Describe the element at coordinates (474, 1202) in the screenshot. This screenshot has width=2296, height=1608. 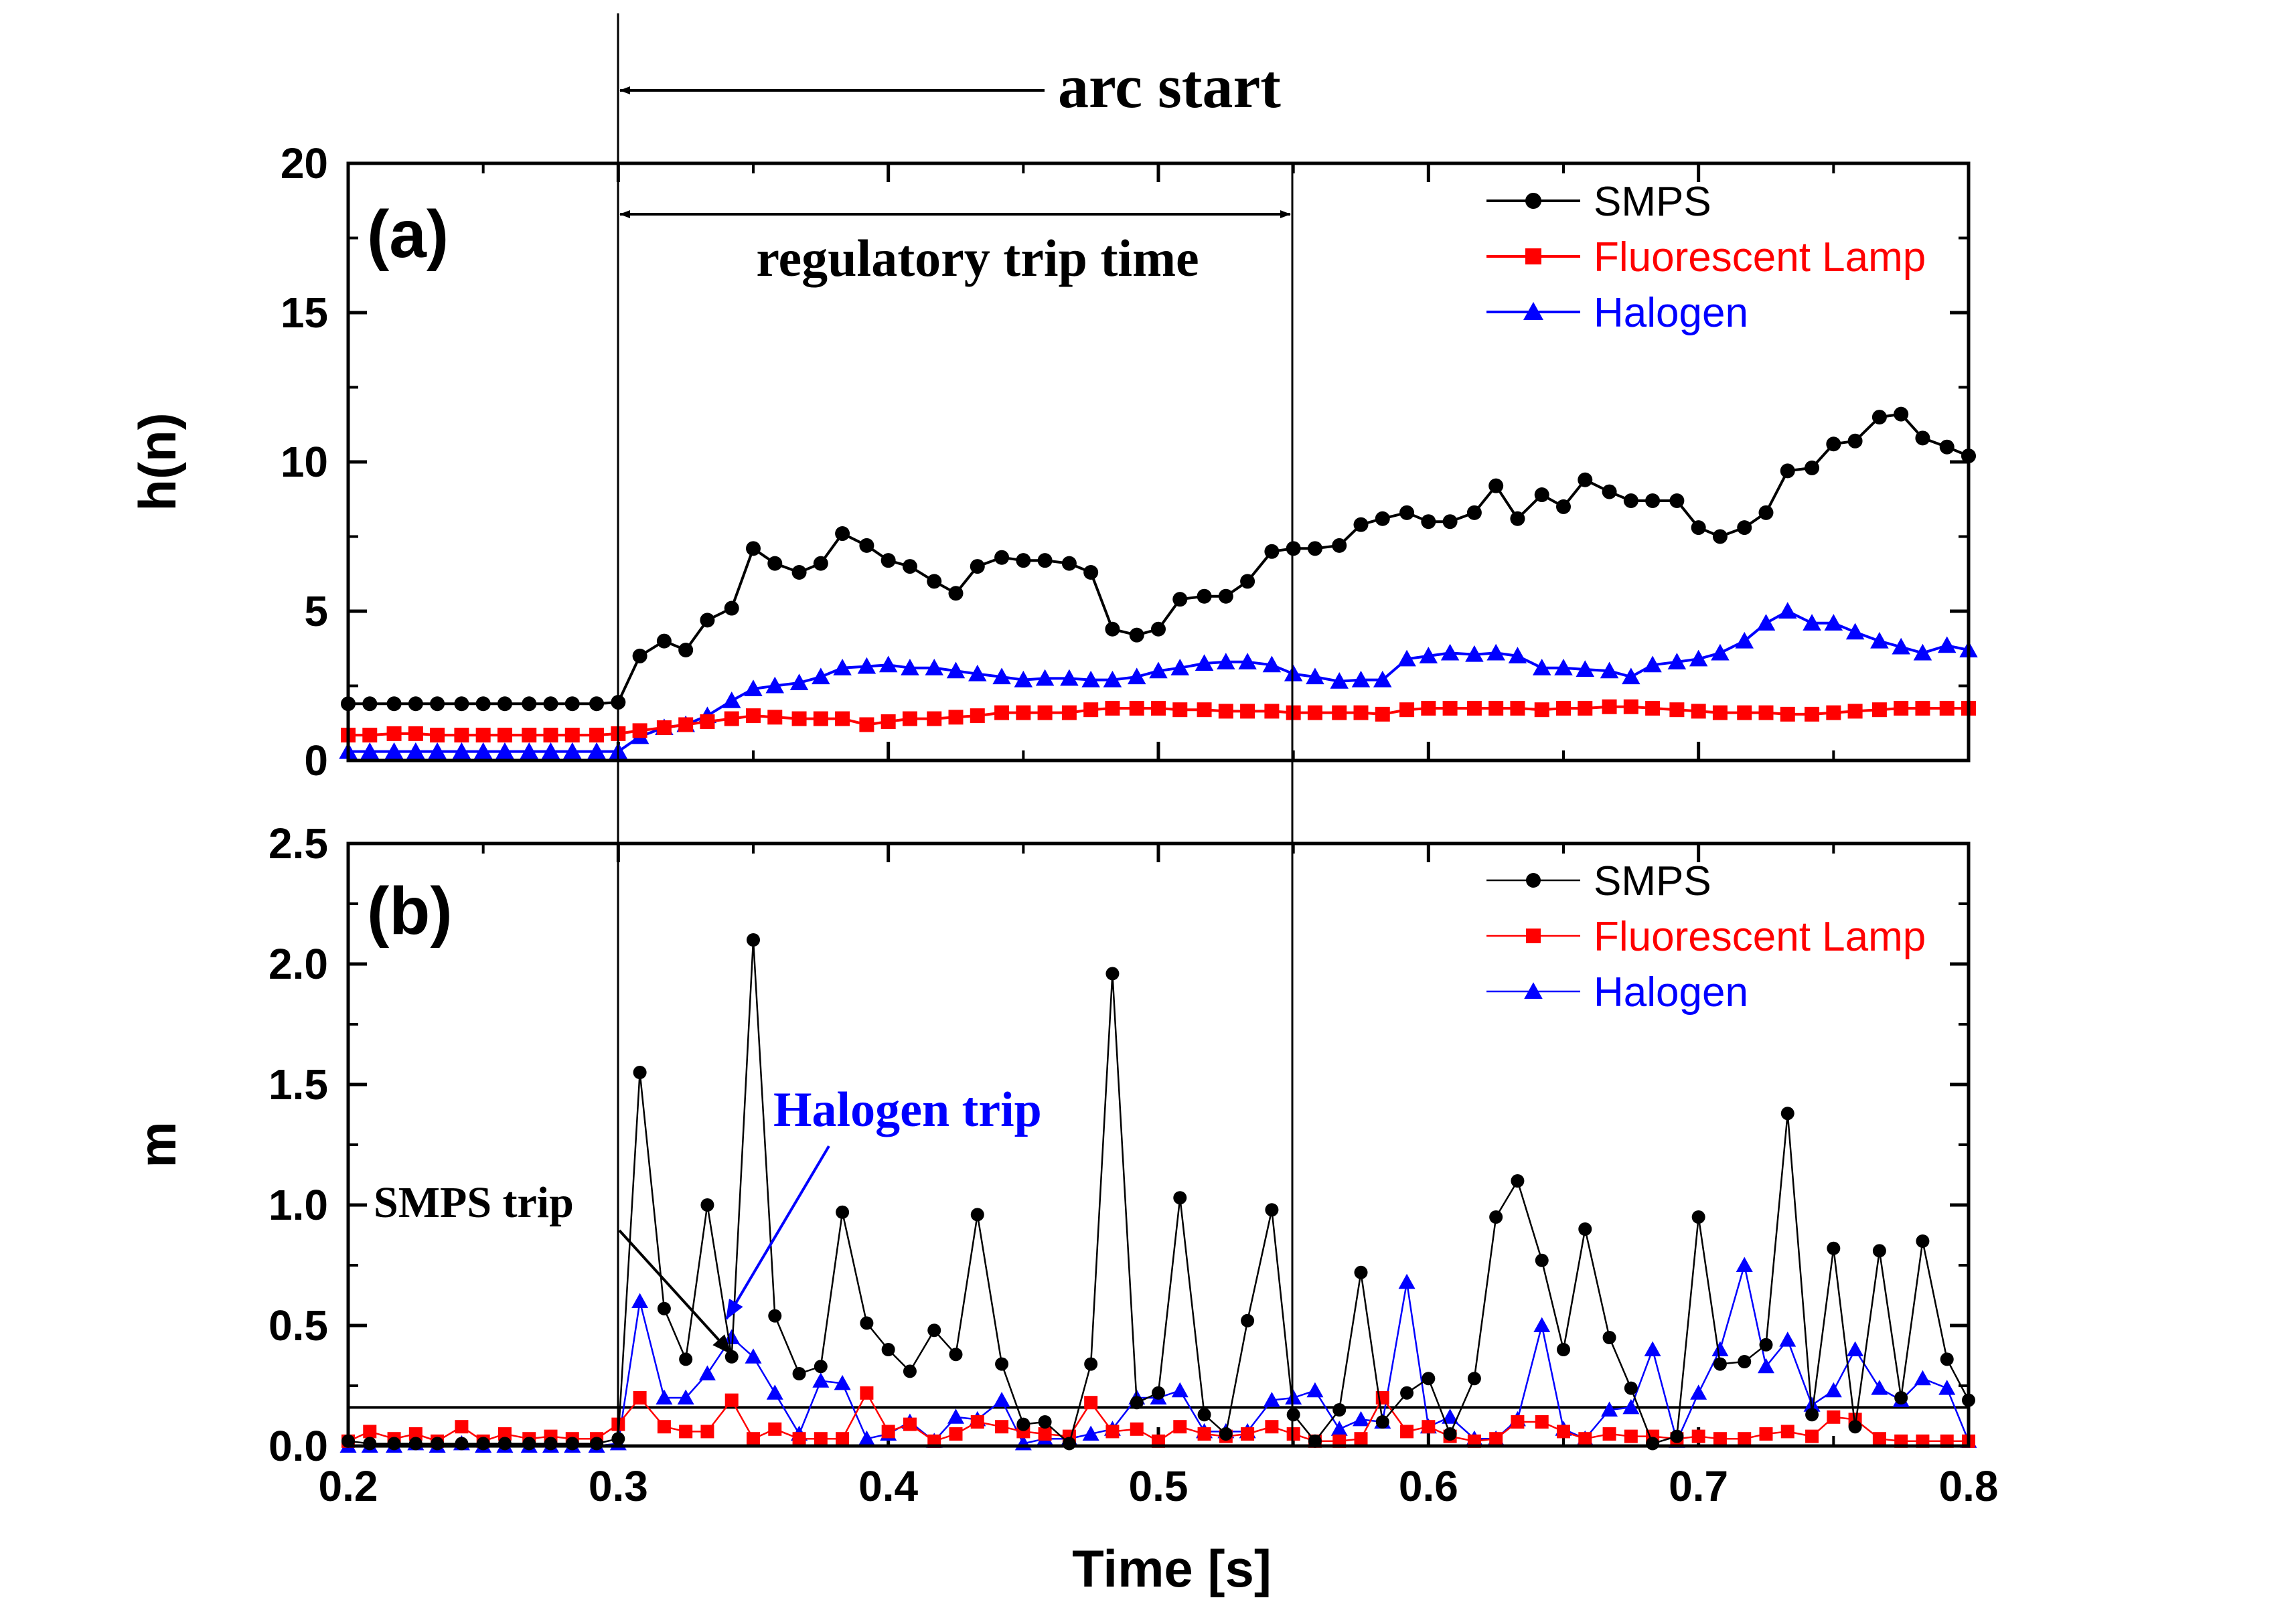
I see `smps-trip-annotation: SMPS trip` at that location.